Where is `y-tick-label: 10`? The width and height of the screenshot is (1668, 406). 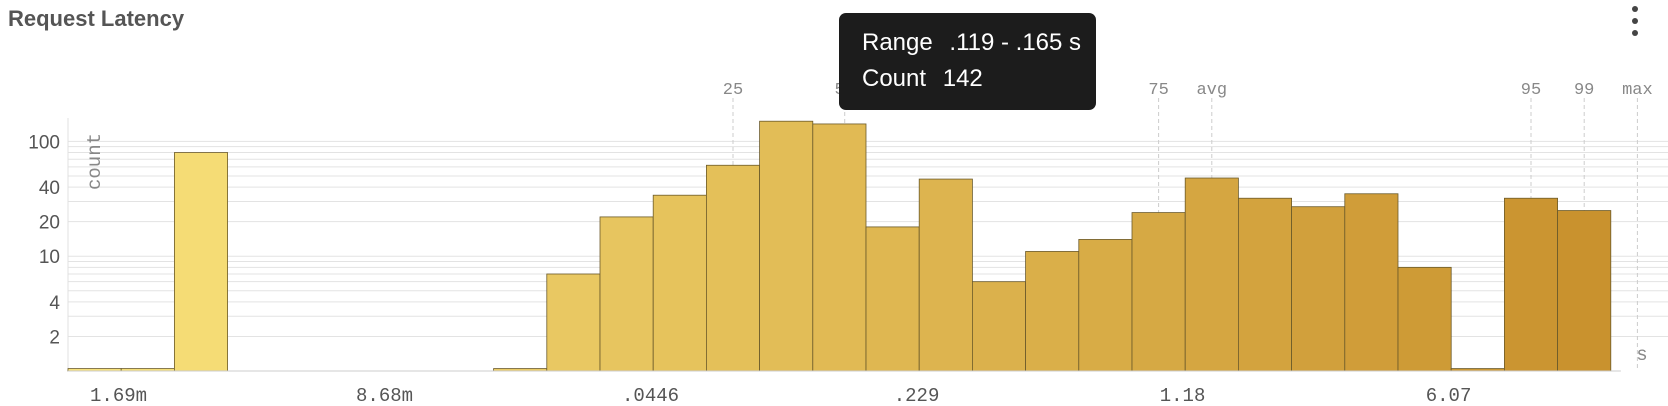 y-tick-label: 10 is located at coordinates (49, 257).